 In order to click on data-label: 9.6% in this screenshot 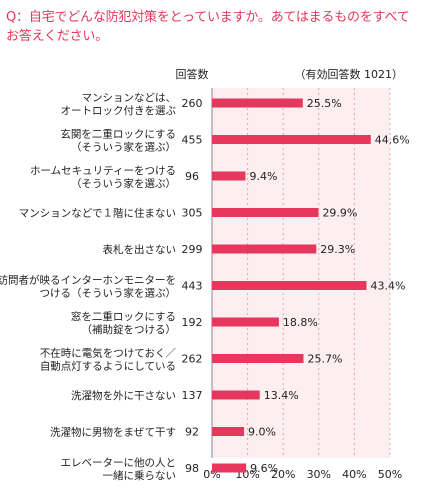, I will do `click(264, 468)`.